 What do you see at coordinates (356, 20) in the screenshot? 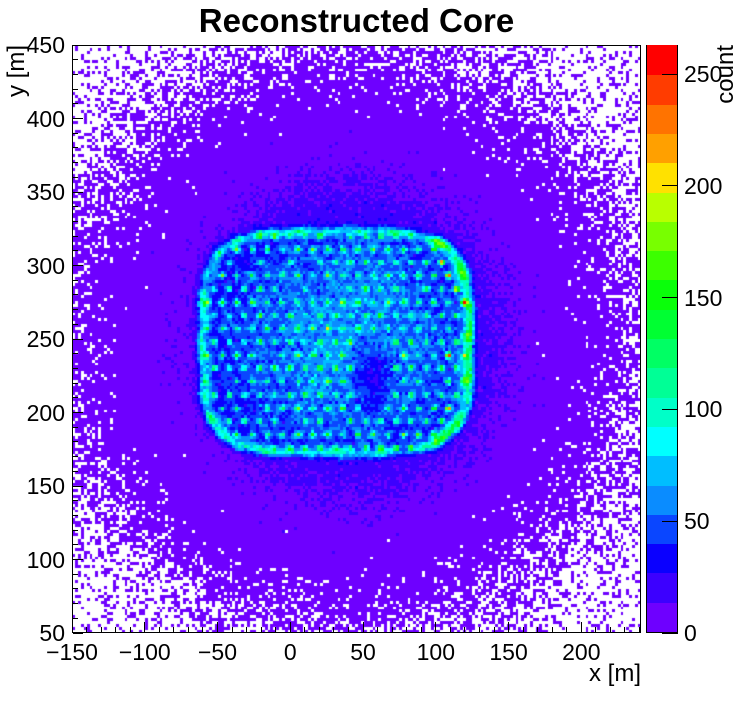
I see `chart-title: Reconstructed Core` at bounding box center [356, 20].